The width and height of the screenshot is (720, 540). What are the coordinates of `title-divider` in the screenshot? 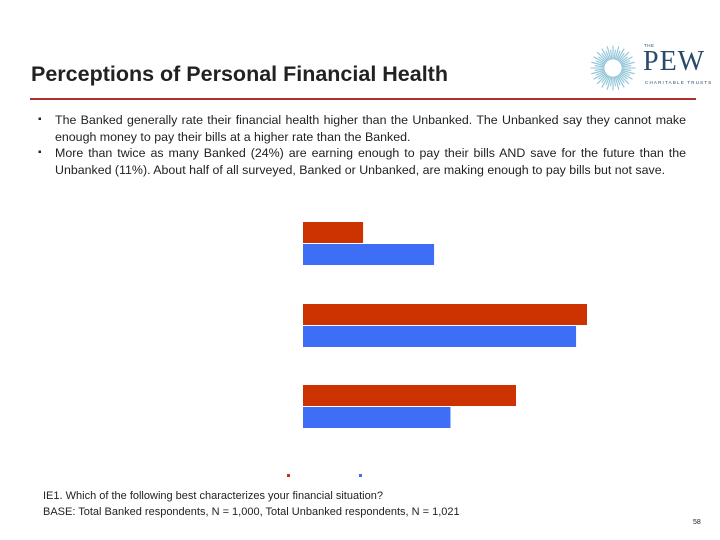 It's located at (363, 99).